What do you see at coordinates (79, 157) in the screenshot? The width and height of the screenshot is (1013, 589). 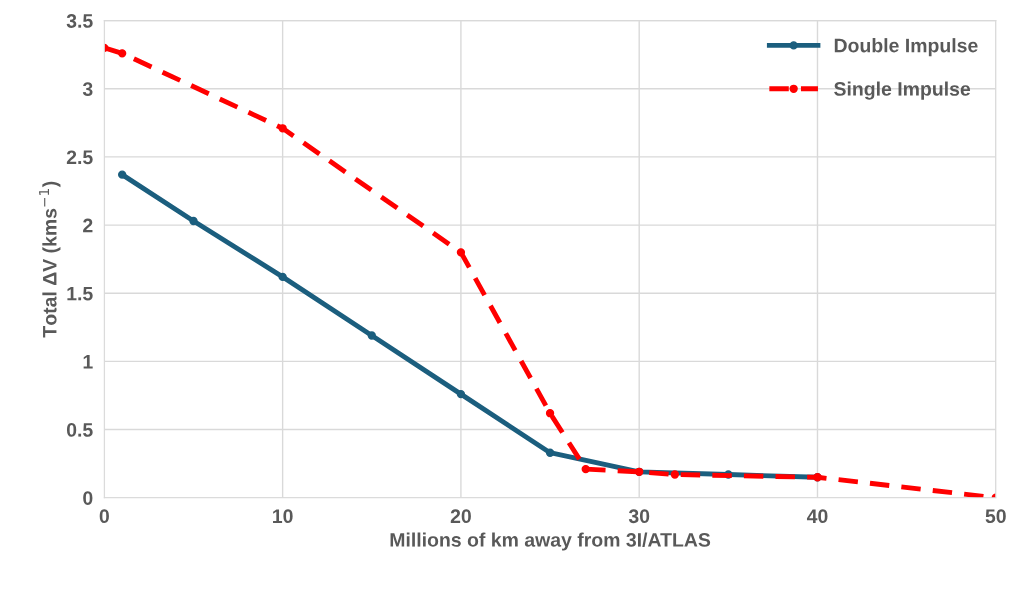 I see `y-tick-label: 2.5` at bounding box center [79, 157].